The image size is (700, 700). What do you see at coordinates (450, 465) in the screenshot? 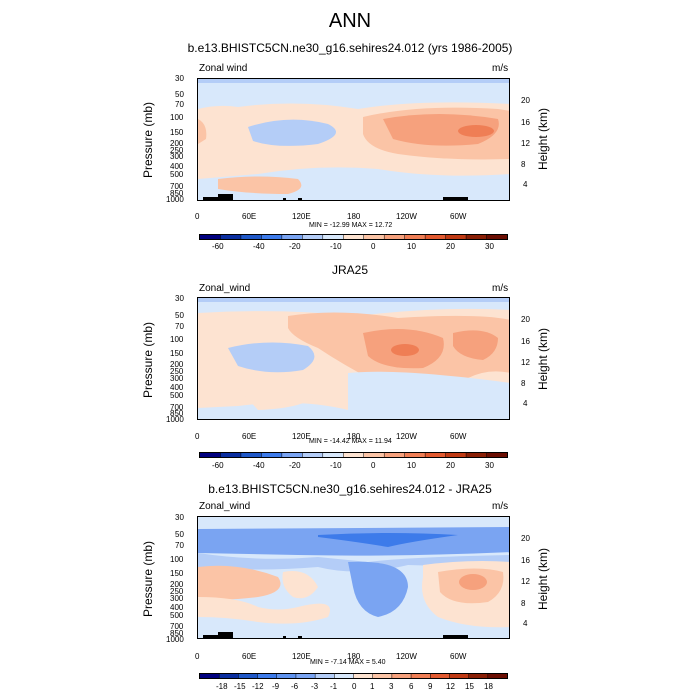
I see `panel-2-colorbar-label: 20` at bounding box center [450, 465].